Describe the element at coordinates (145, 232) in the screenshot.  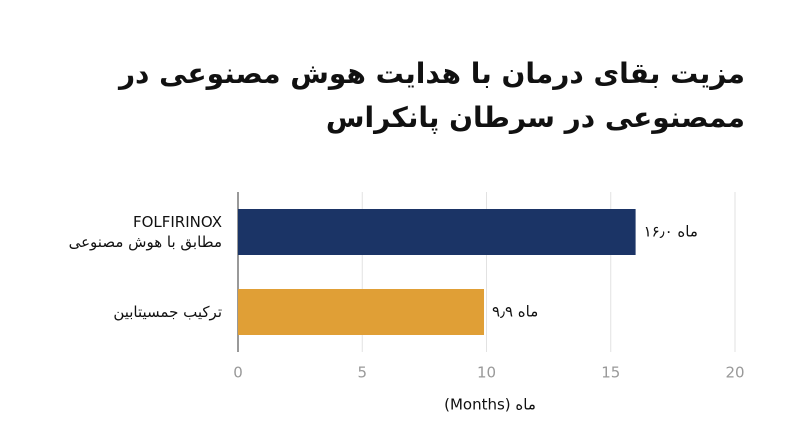
I see `y-tick-label: FOLFIRINOX مطابق با هوش مصنوعی` at that location.